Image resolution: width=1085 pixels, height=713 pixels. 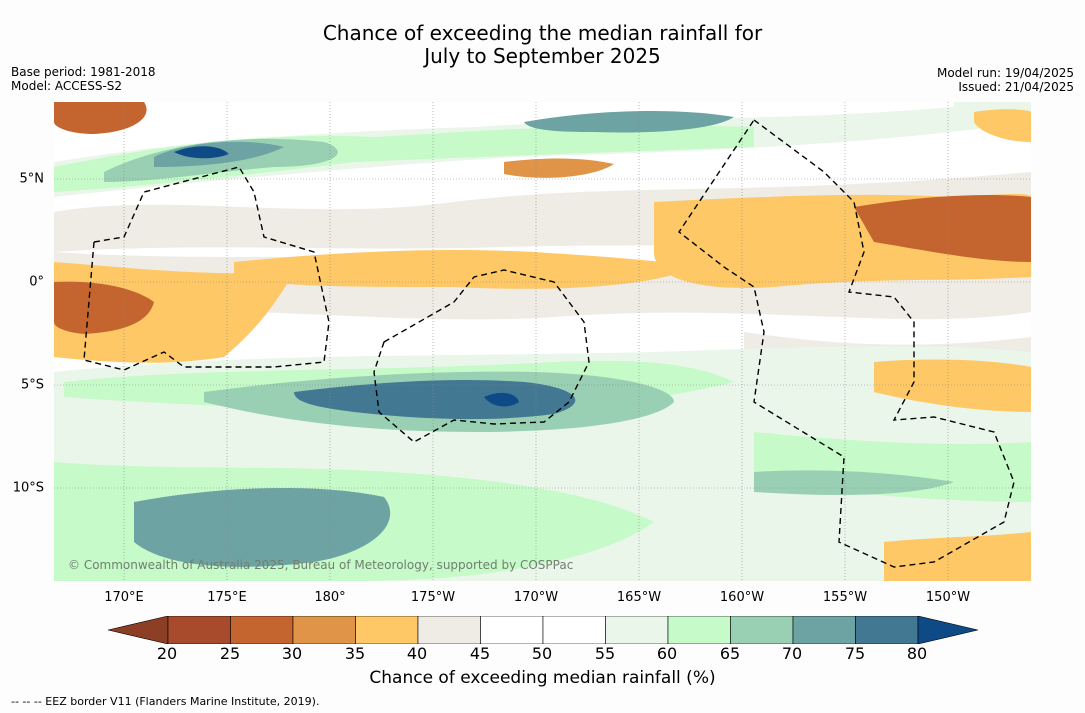 I want to click on model-name: Model: ACCESS-S2, so click(x=67, y=86).